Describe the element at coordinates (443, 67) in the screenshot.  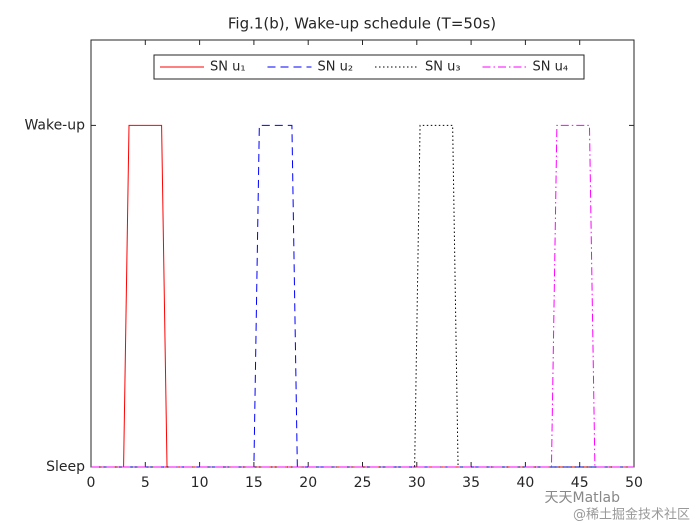
I see `legend-label: SN u₃` at that location.